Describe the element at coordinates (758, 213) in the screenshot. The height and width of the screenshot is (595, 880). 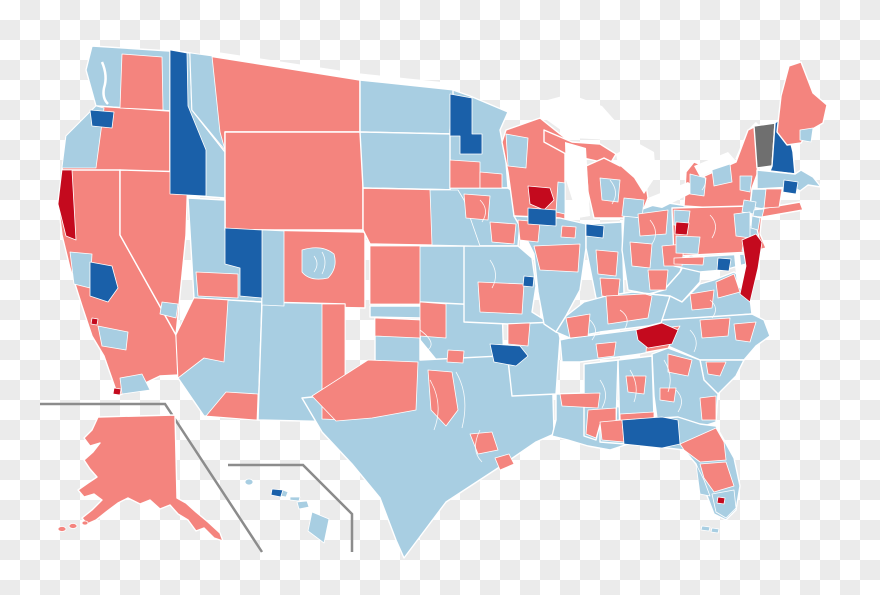
I see `patch-long-island-west` at that location.